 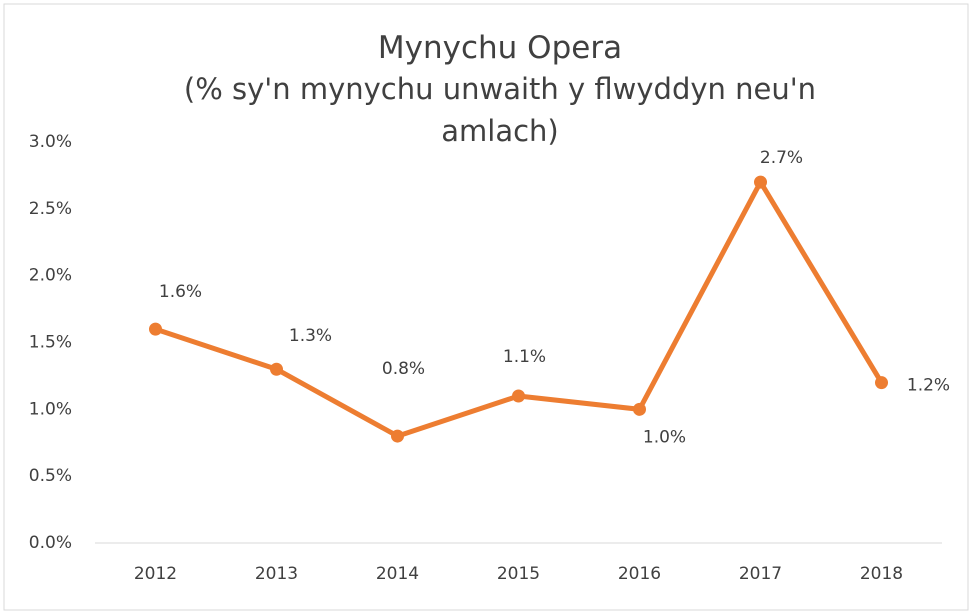 I want to click on y-tick-label: 2.0%, so click(x=50, y=276).